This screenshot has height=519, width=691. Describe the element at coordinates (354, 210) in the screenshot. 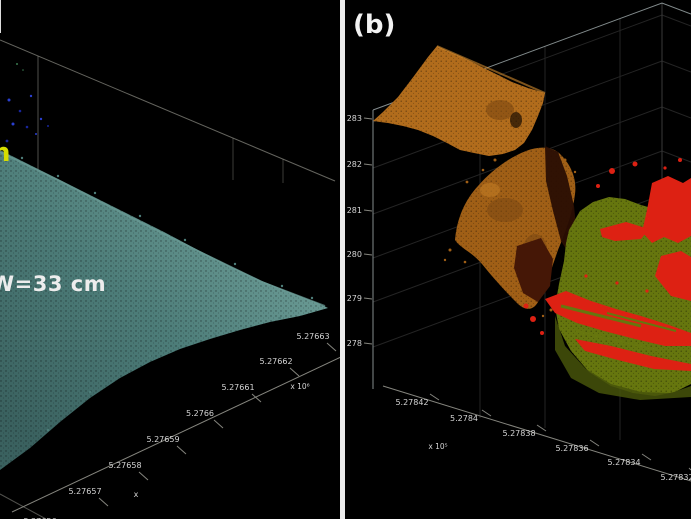

I see `tick-label: 281` at that location.